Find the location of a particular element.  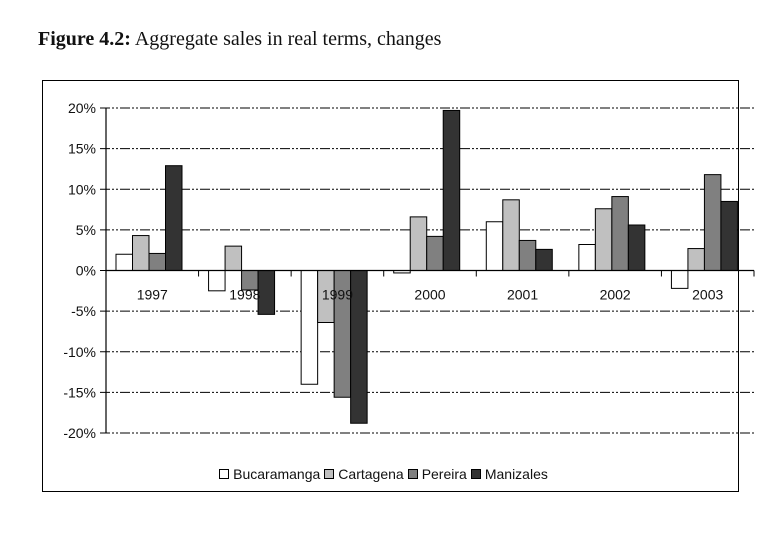

bar-manizales-2001 is located at coordinates (544, 259).